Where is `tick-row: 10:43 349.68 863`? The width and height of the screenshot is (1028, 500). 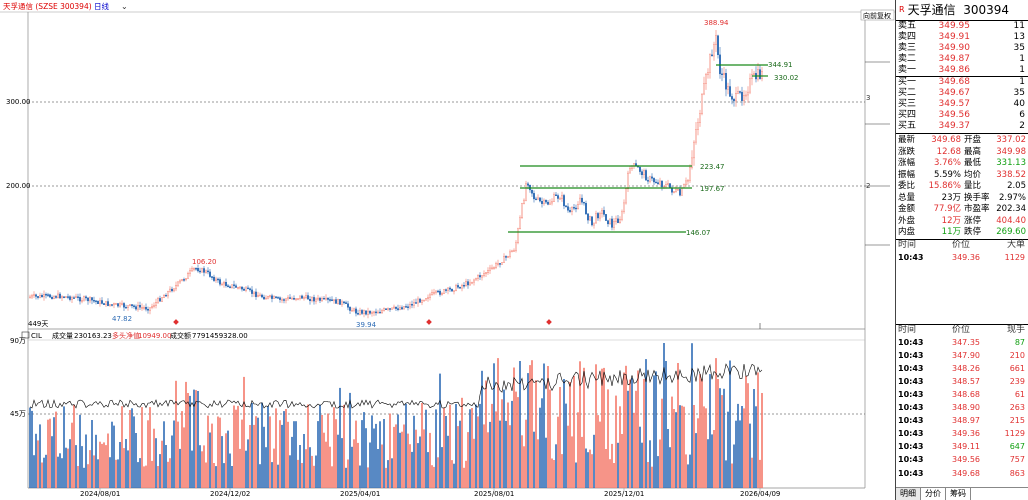
tick-row: 10:43 349.68 863 is located at coordinates (962, 473).